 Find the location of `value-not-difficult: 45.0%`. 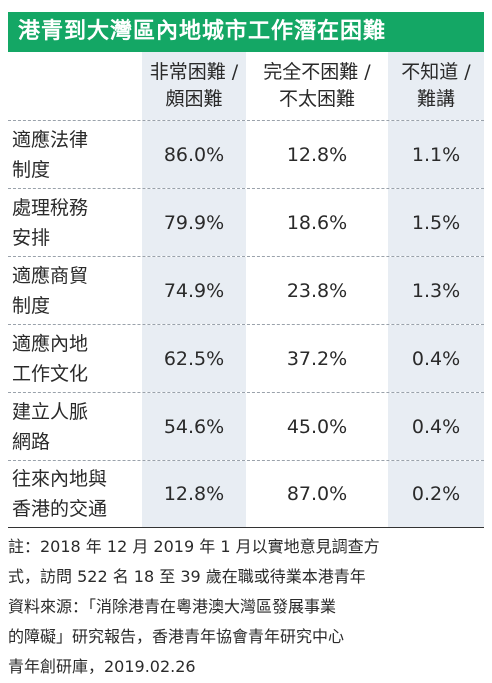

value-not-difficult: 45.0% is located at coordinates (317, 426).